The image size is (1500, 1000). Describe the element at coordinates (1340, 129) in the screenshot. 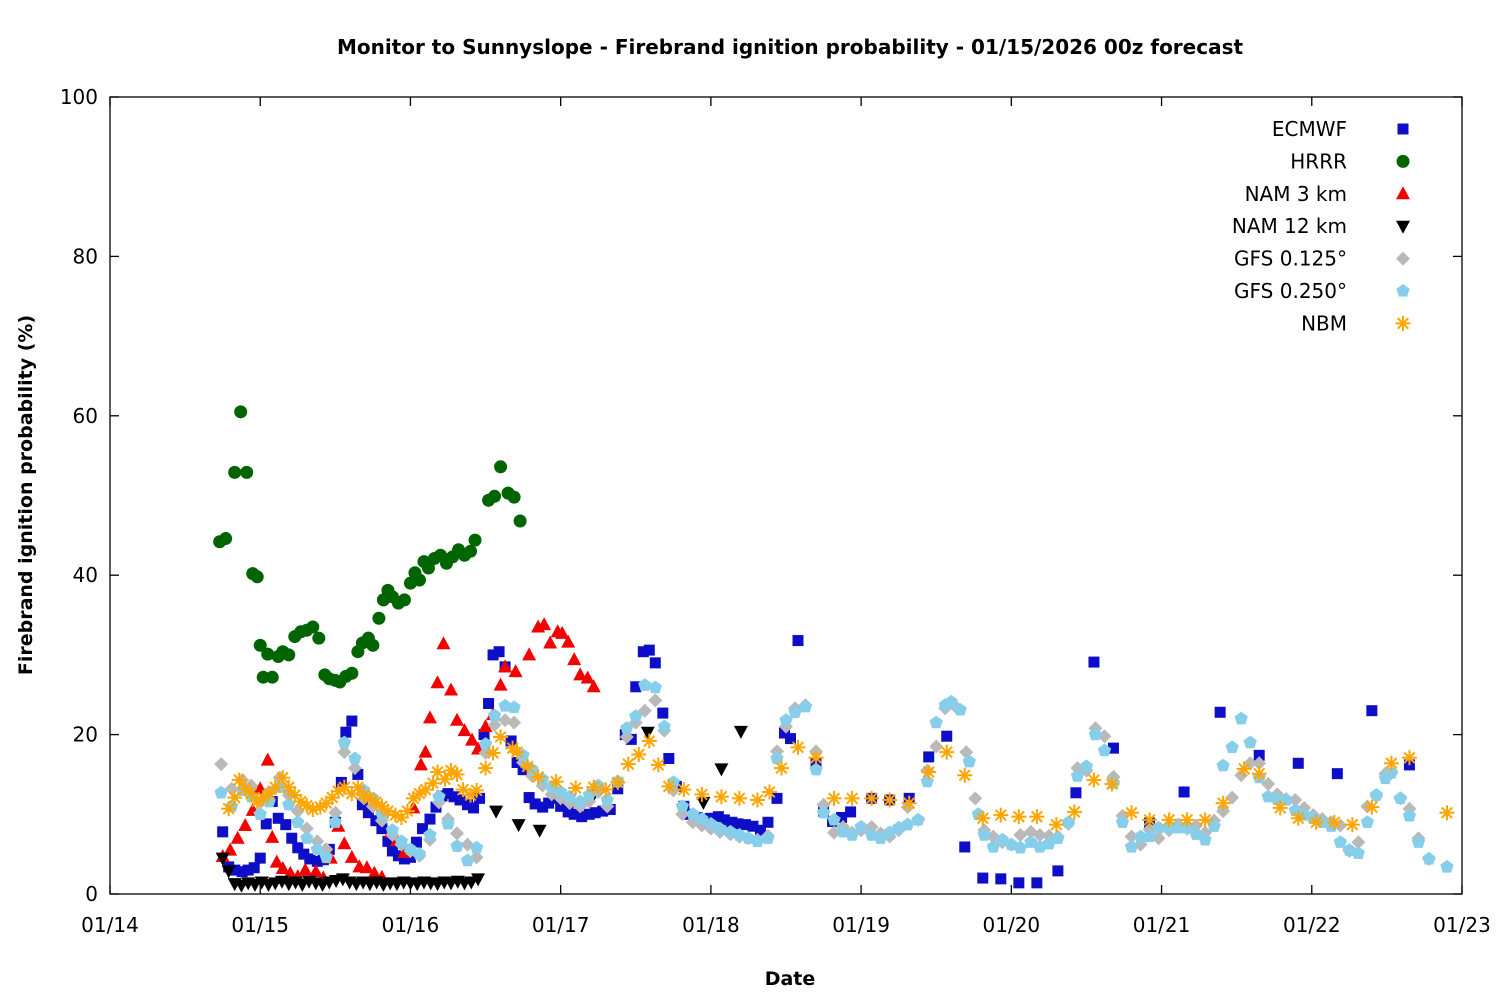

I see `legend-entry-ecmwf: ECMWF` at that location.